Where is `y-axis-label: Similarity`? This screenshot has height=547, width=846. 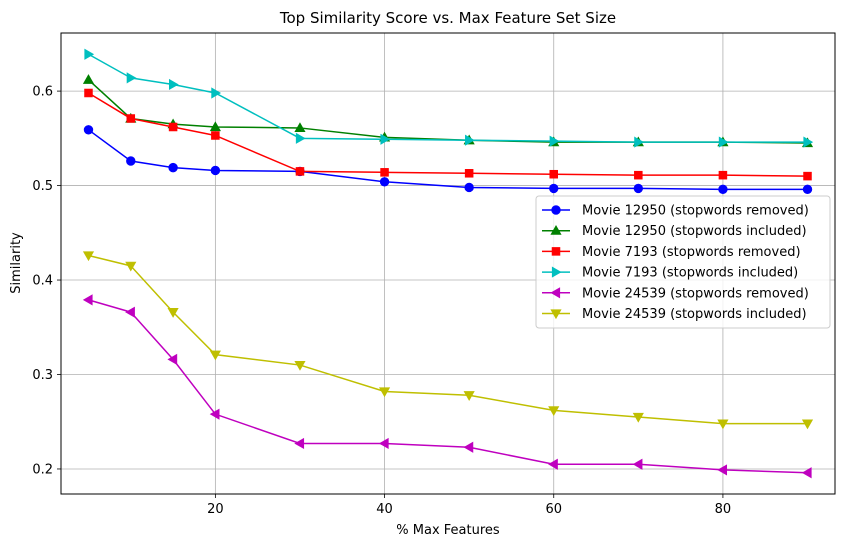 y-axis-label: Similarity is located at coordinates (16, 263).